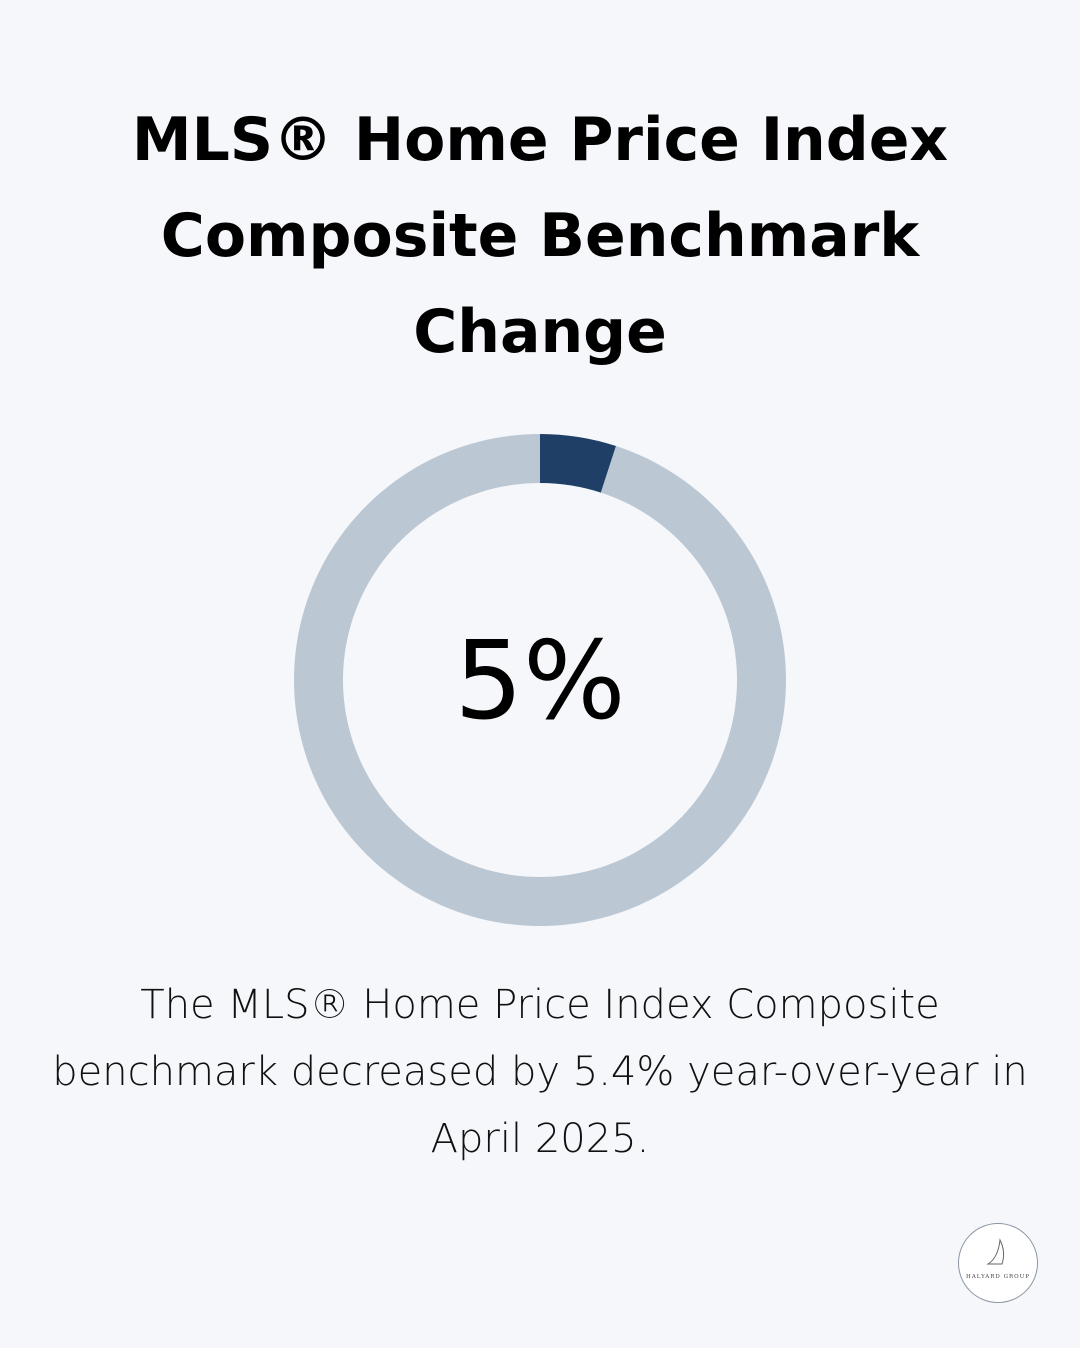  I want to click on logo: HALYARD GROUP, so click(998, 1263).